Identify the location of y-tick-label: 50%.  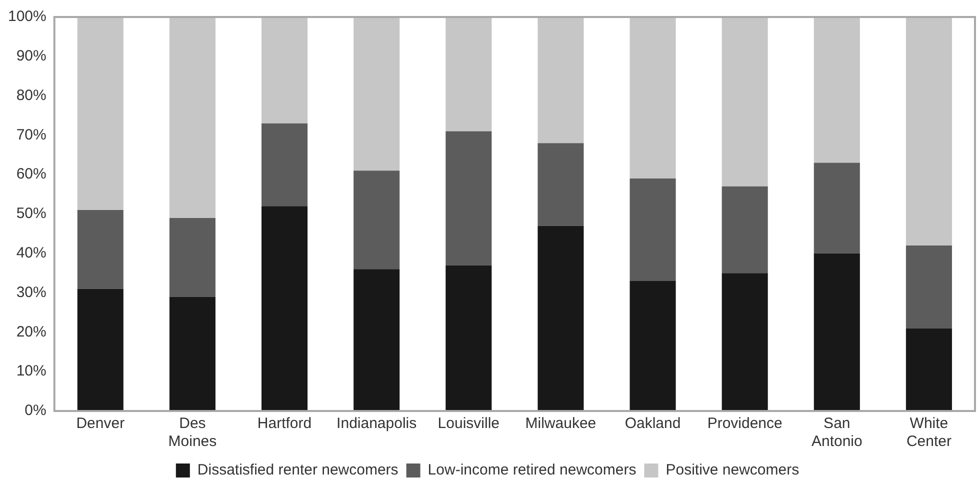
(31, 213).